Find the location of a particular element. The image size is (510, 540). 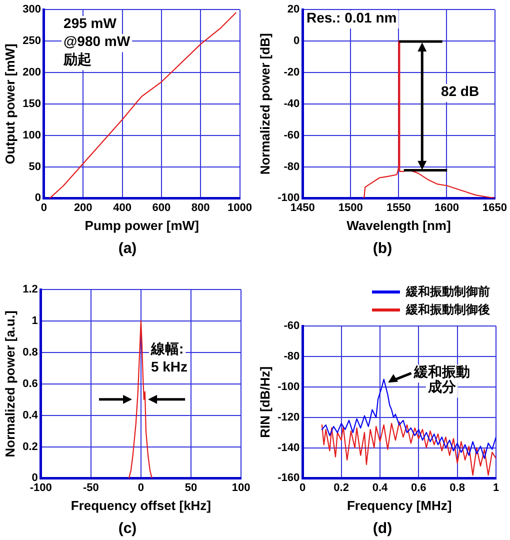

y-tick-label: 50 is located at coordinates (34, 166).